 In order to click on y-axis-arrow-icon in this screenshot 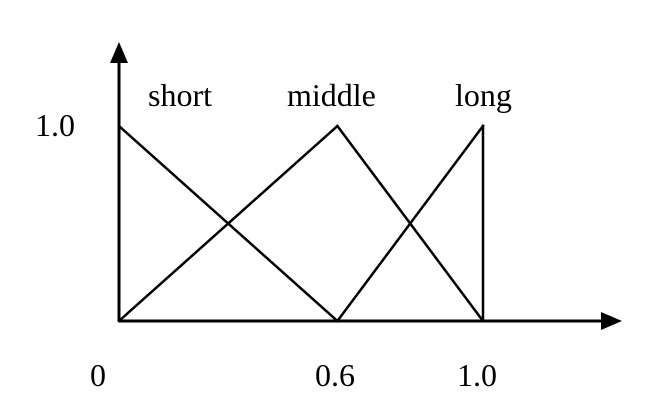, I will do `click(119, 52)`.